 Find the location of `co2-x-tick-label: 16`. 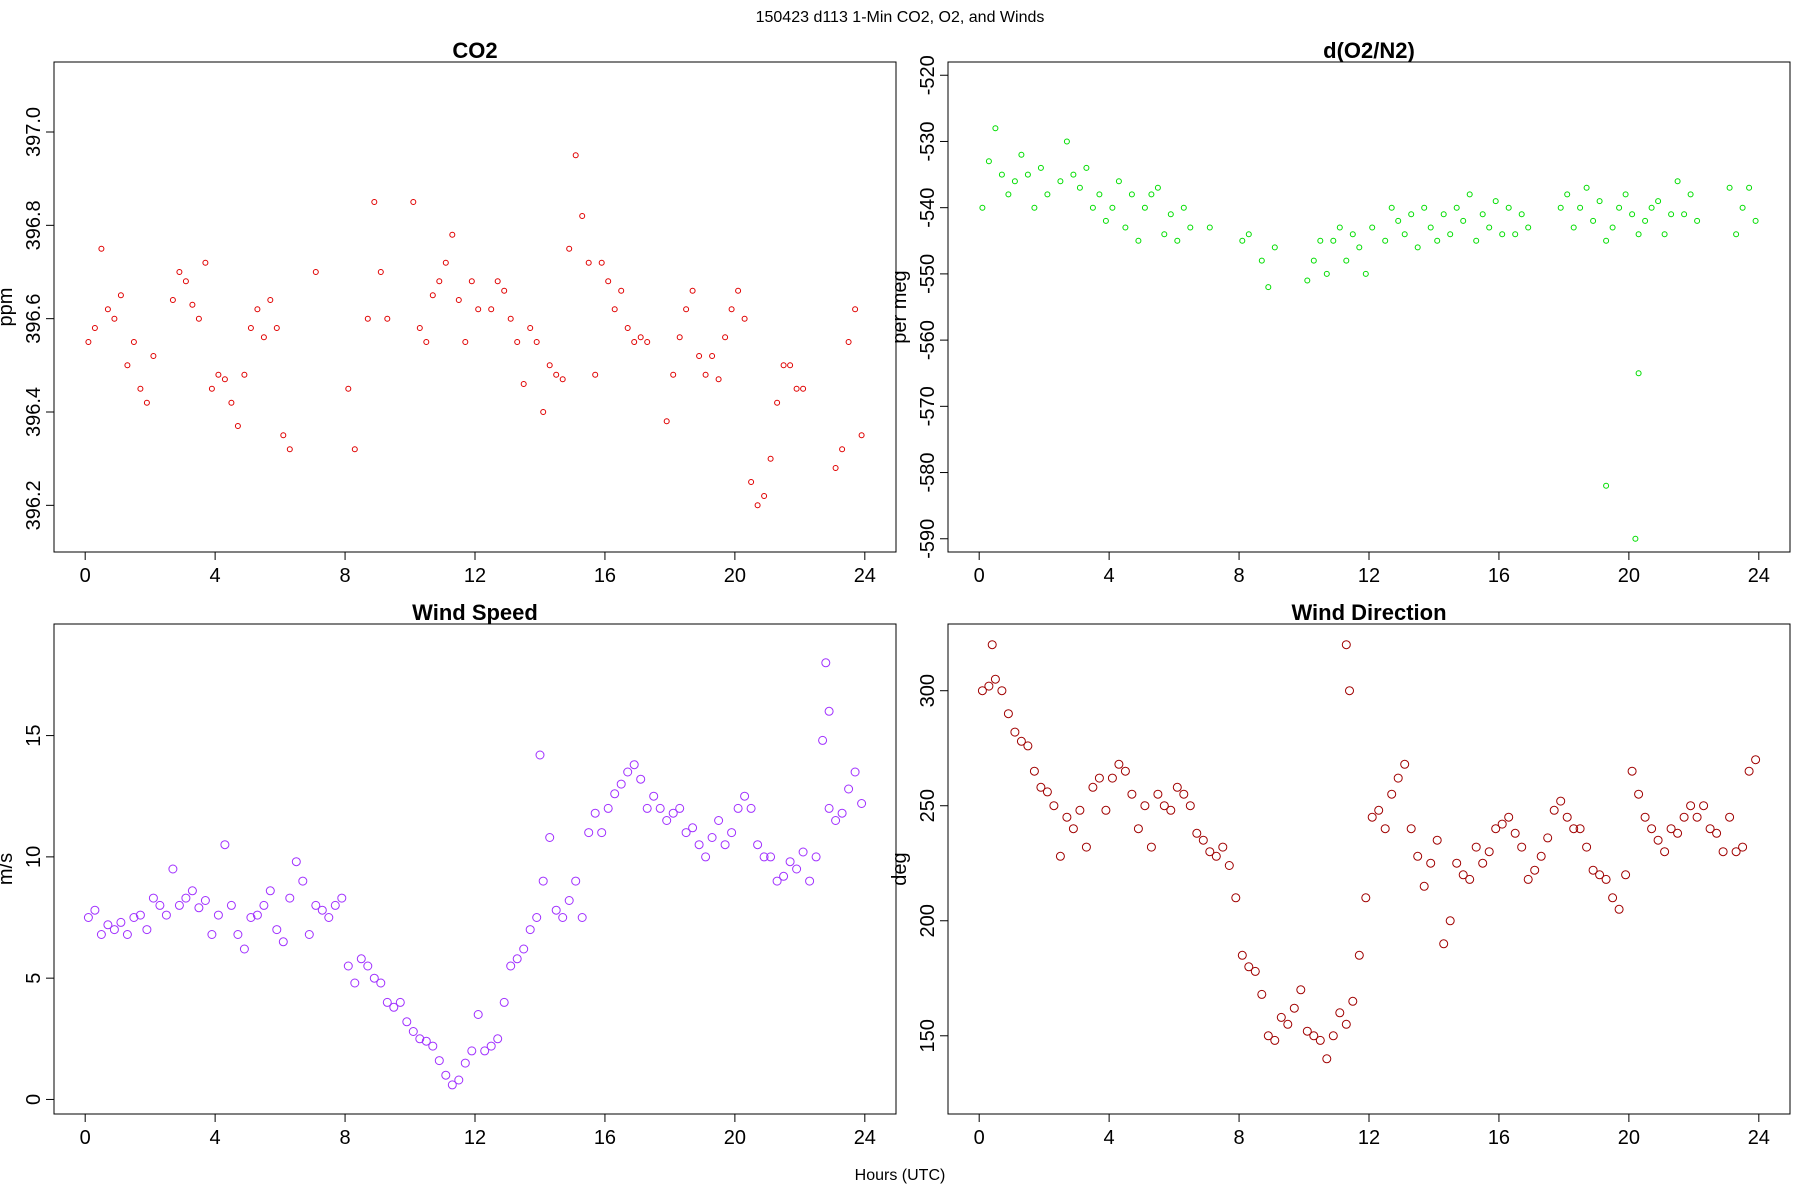

co2-x-tick-label: 16 is located at coordinates (605, 576).